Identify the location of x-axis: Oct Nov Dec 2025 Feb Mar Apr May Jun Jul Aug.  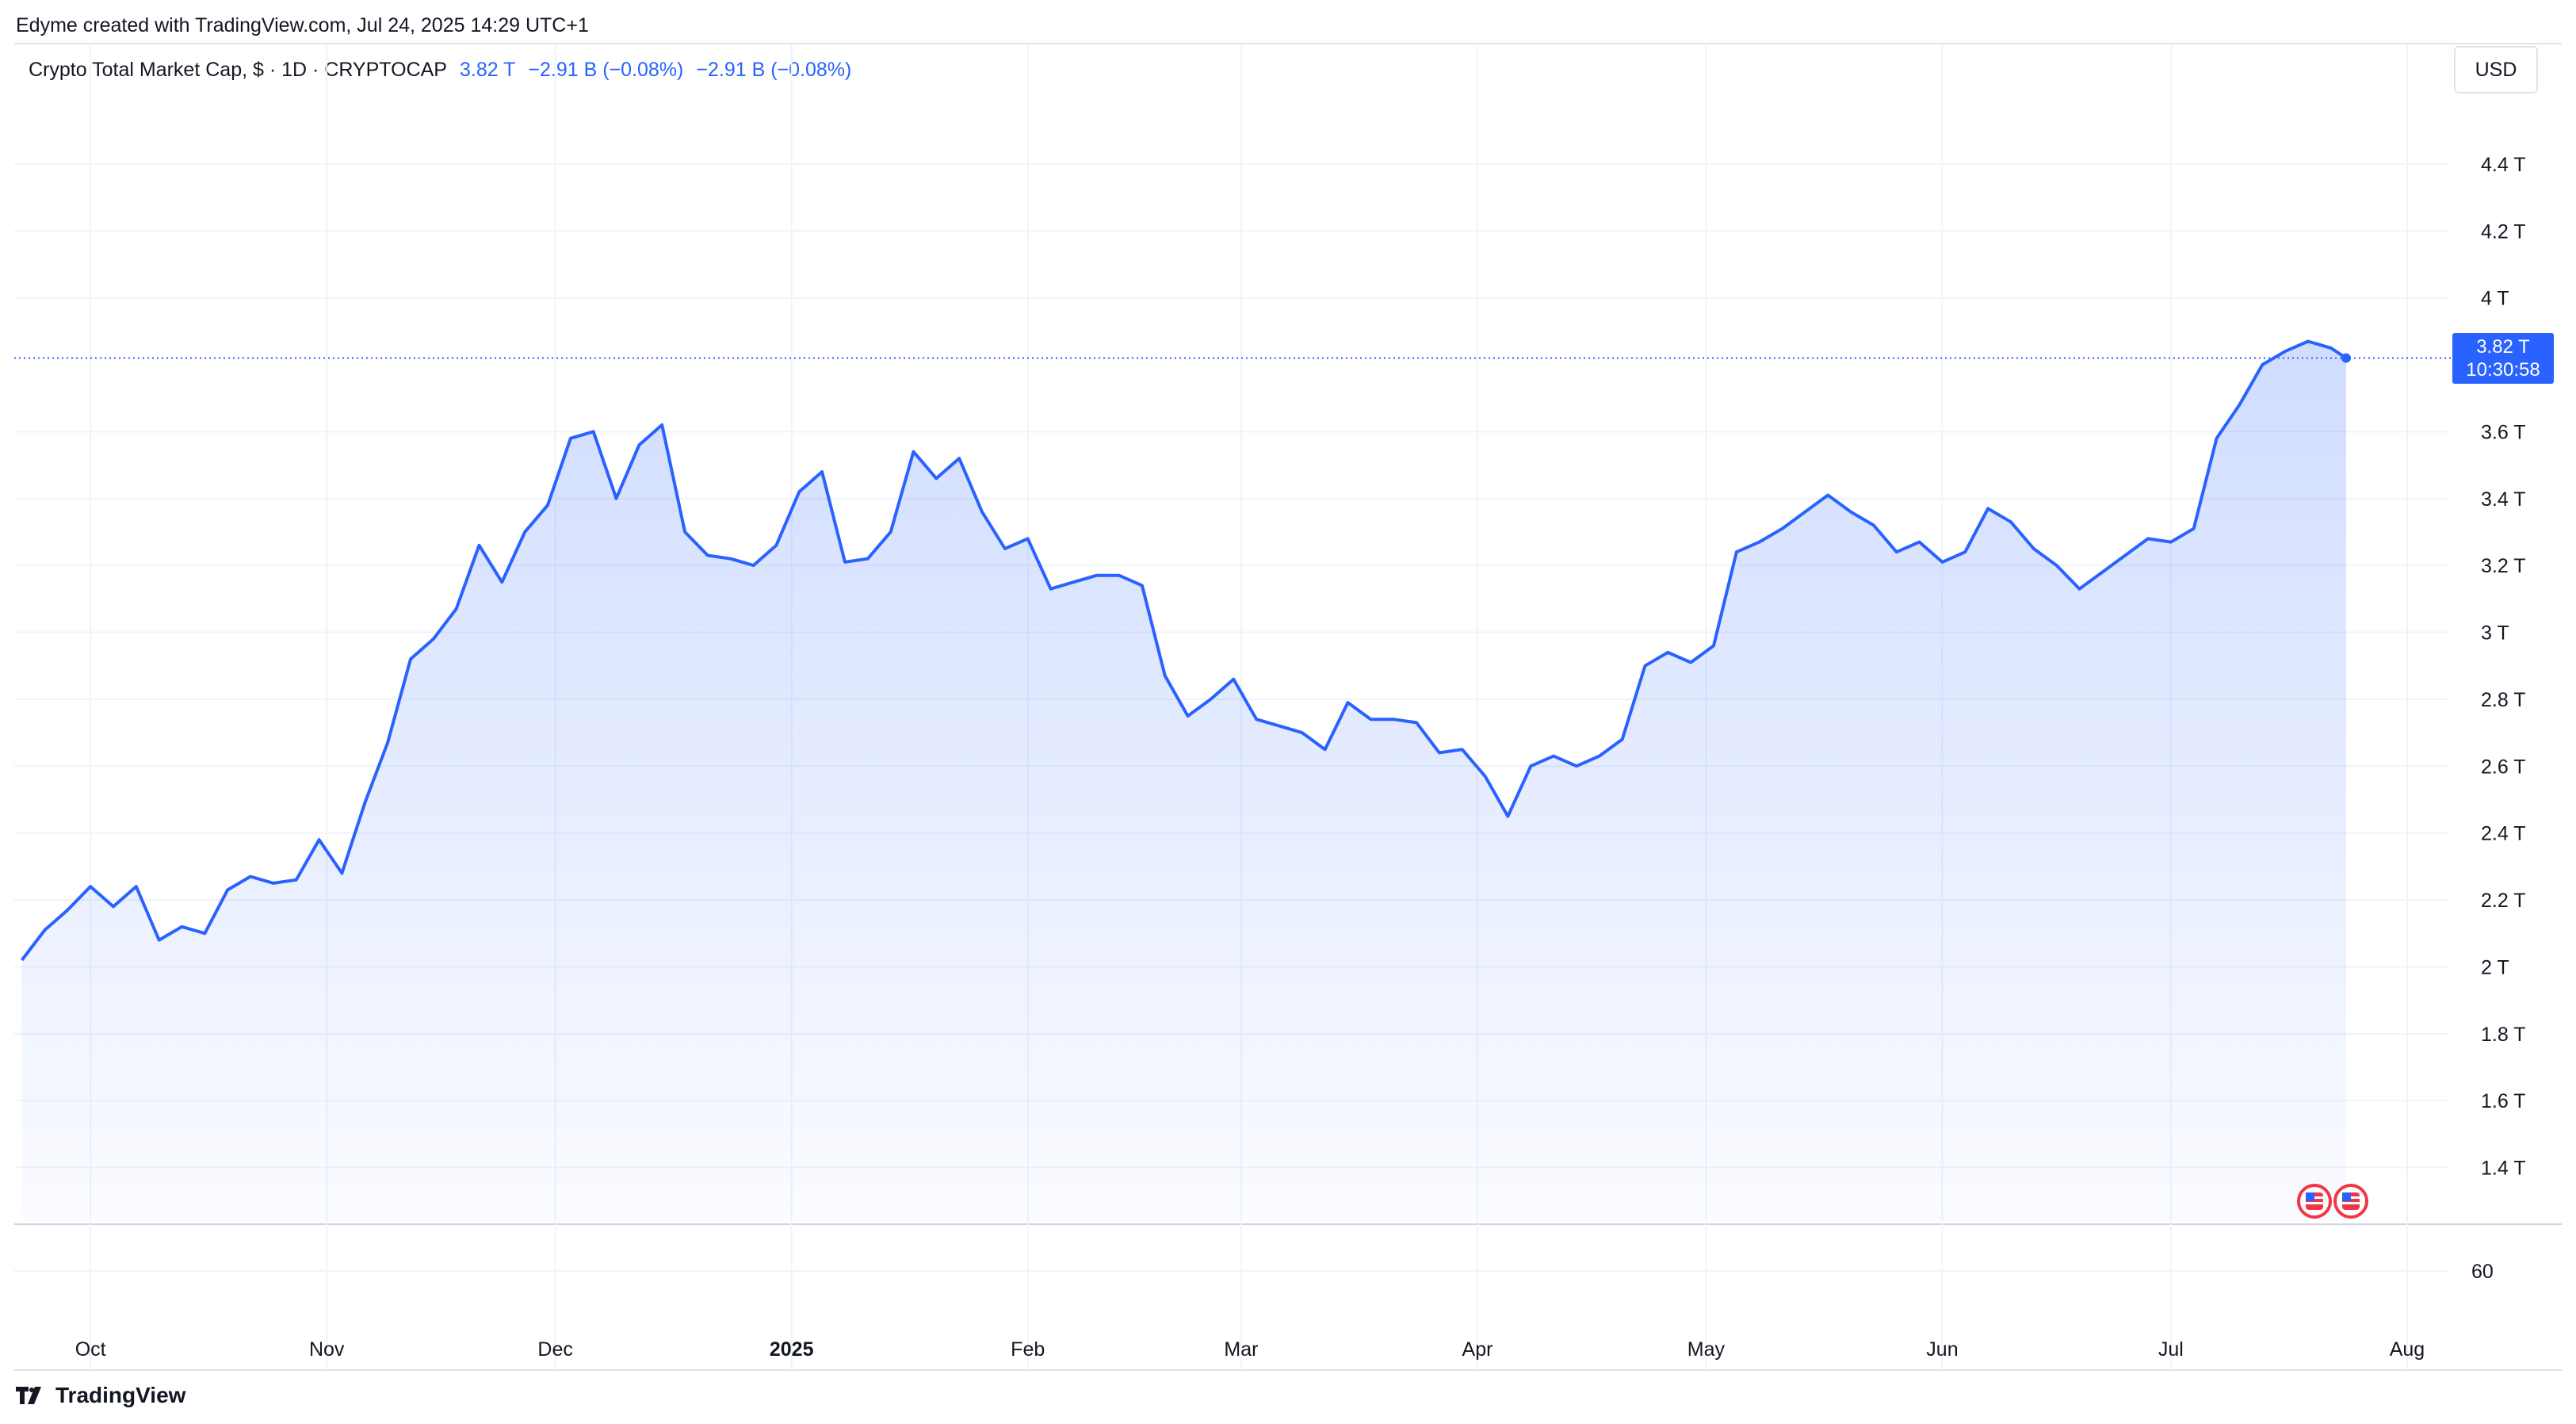
(1250, 1350).